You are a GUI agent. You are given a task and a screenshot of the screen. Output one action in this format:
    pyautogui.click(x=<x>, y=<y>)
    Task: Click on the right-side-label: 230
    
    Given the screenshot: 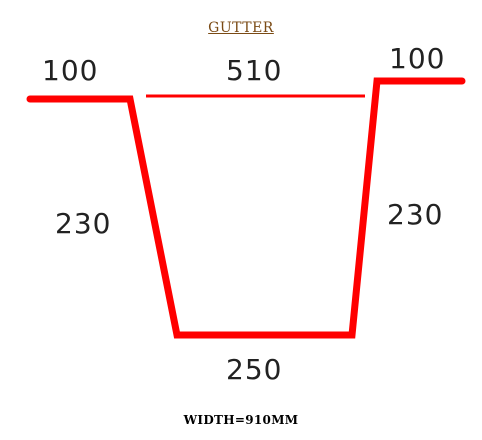 What is the action you would take?
    pyautogui.click(x=415, y=214)
    